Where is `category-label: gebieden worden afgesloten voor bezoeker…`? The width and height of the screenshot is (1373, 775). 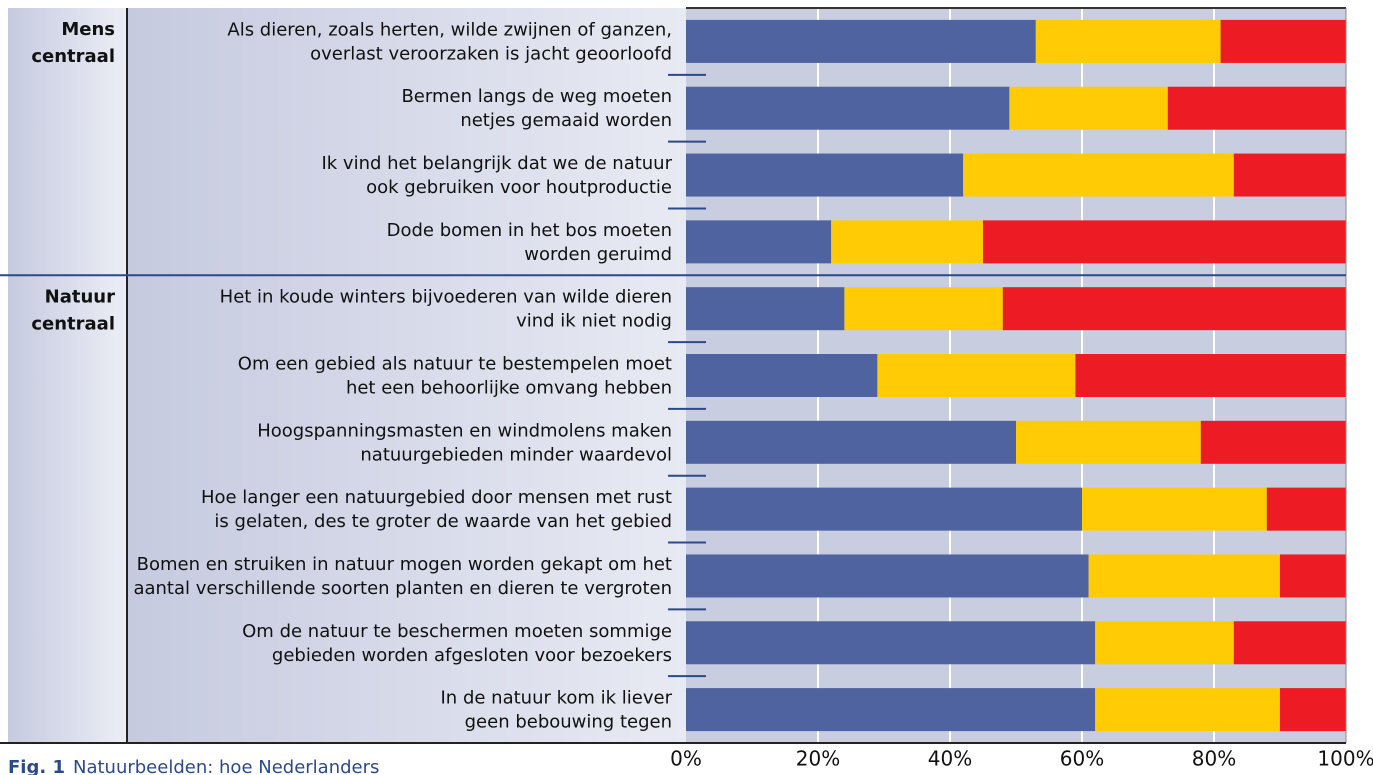
category-label: gebieden worden afgesloten voor bezoeker… is located at coordinates (472, 655).